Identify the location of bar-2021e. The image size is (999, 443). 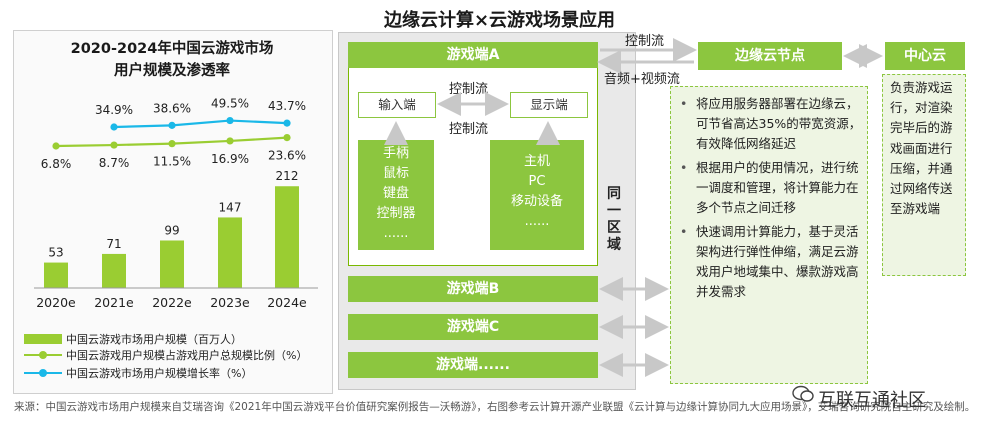
(114, 270).